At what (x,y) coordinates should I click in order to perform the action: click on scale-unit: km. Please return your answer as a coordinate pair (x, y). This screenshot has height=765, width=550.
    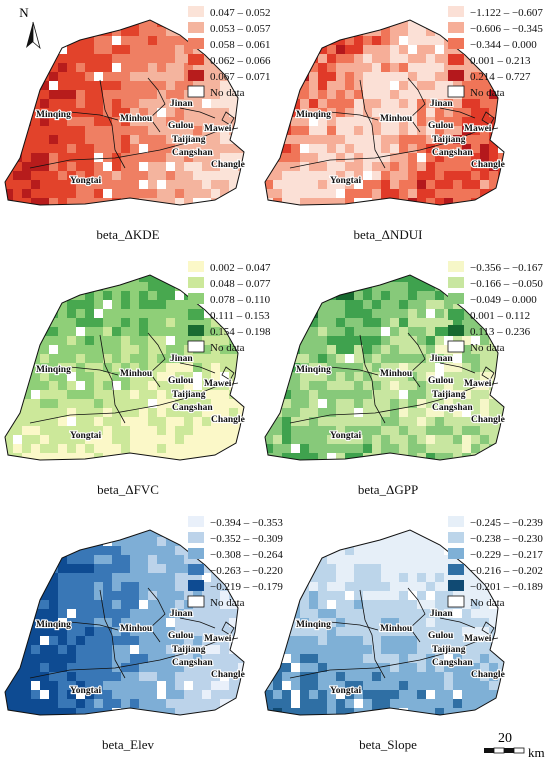
    Looking at the image, I should click on (536, 752).